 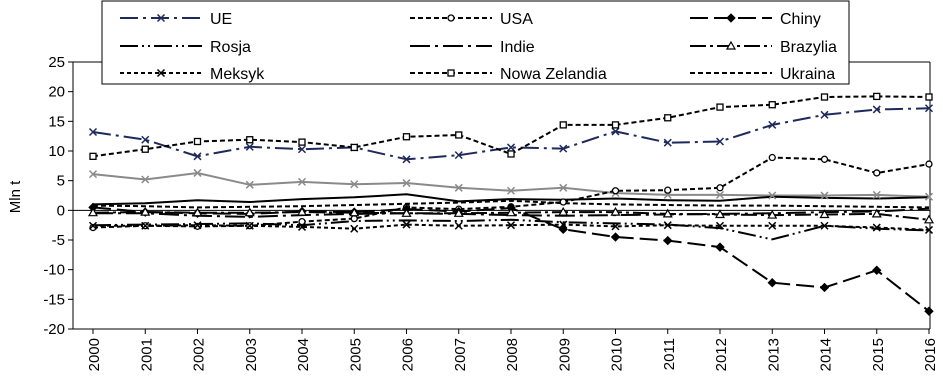 I want to click on y-tick-label: -15, so click(x=54, y=299).